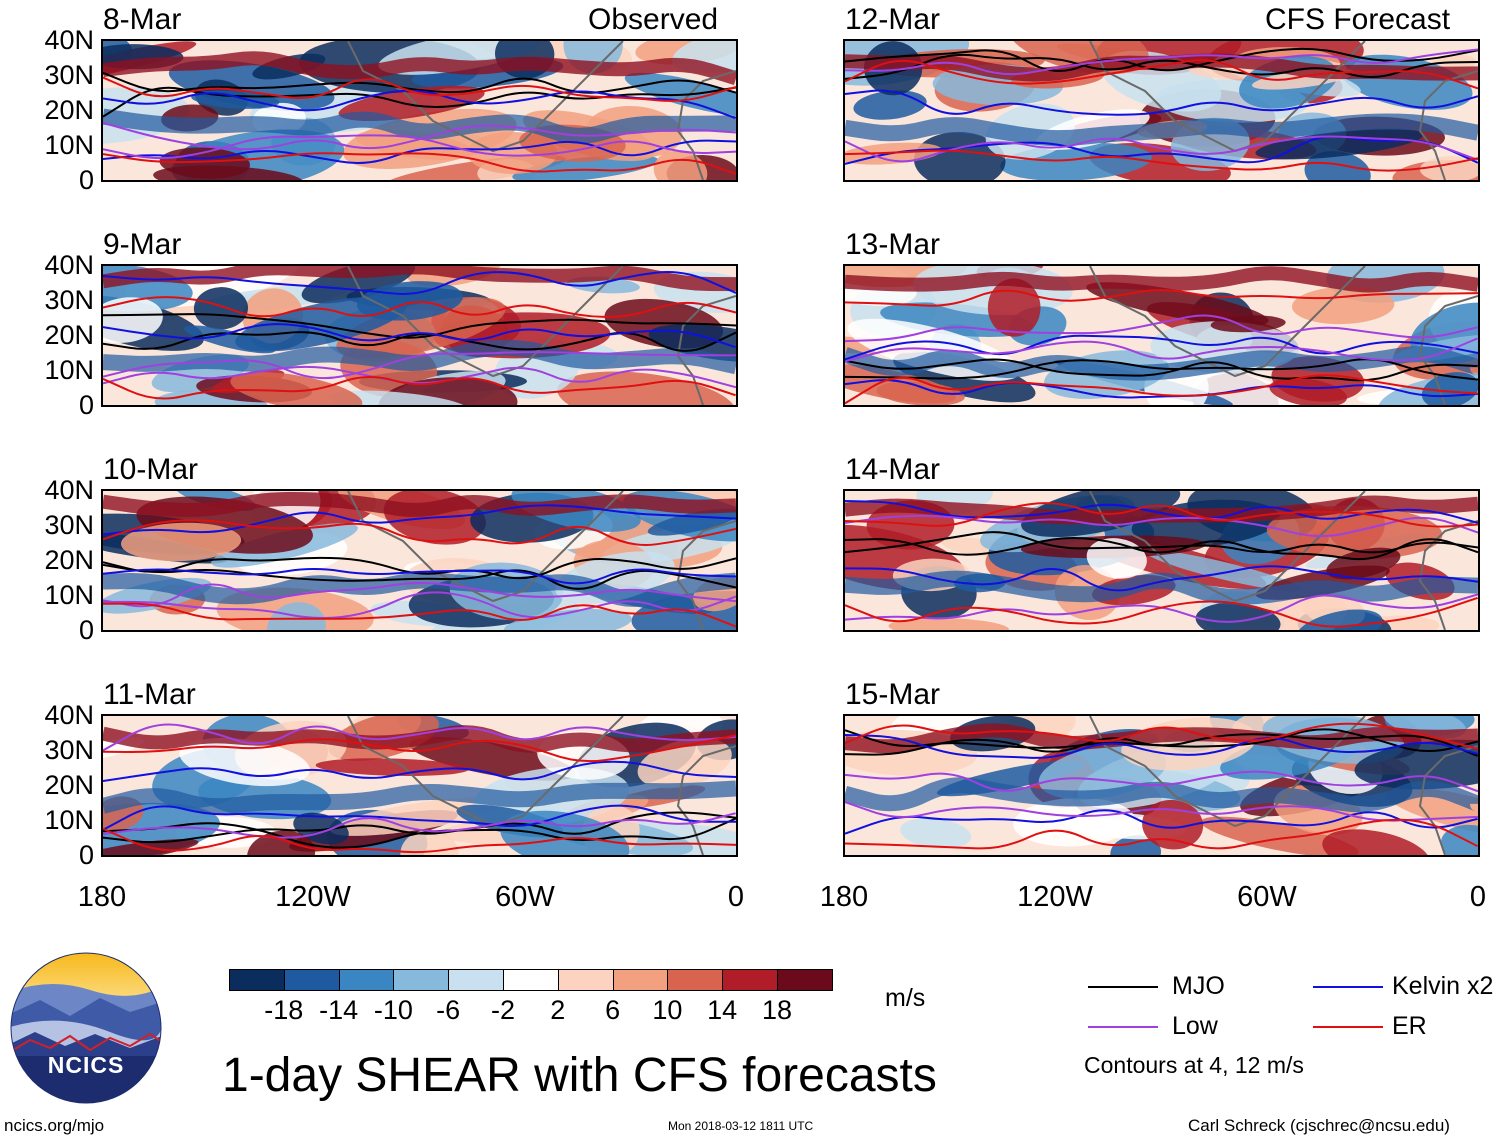 The image size is (1510, 1141). What do you see at coordinates (86, 1028) in the screenshot?
I see `ncics-logo: NCICS` at bounding box center [86, 1028].